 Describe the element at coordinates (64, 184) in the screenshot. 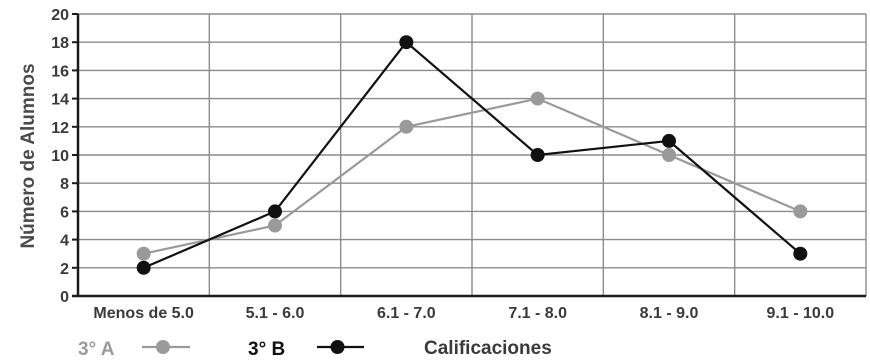

I see `y-tick-label: 8` at that location.